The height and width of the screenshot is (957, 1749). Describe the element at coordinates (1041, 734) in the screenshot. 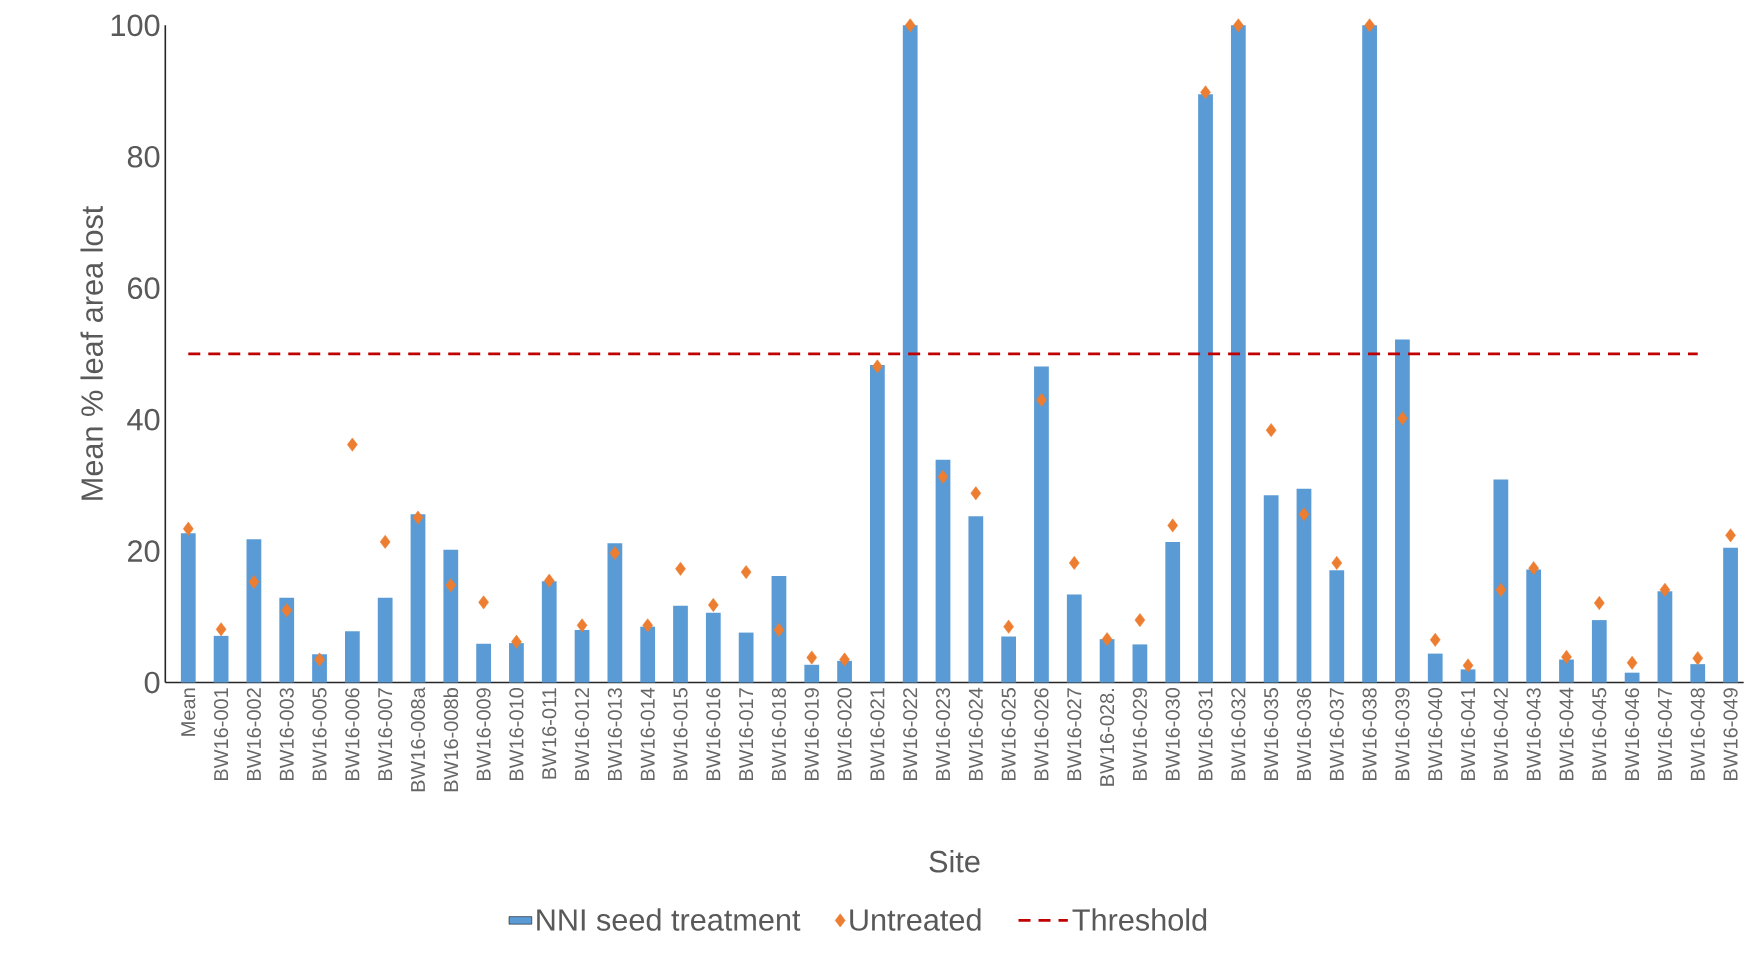

I see `x-tick-label: BW16-026` at that location.